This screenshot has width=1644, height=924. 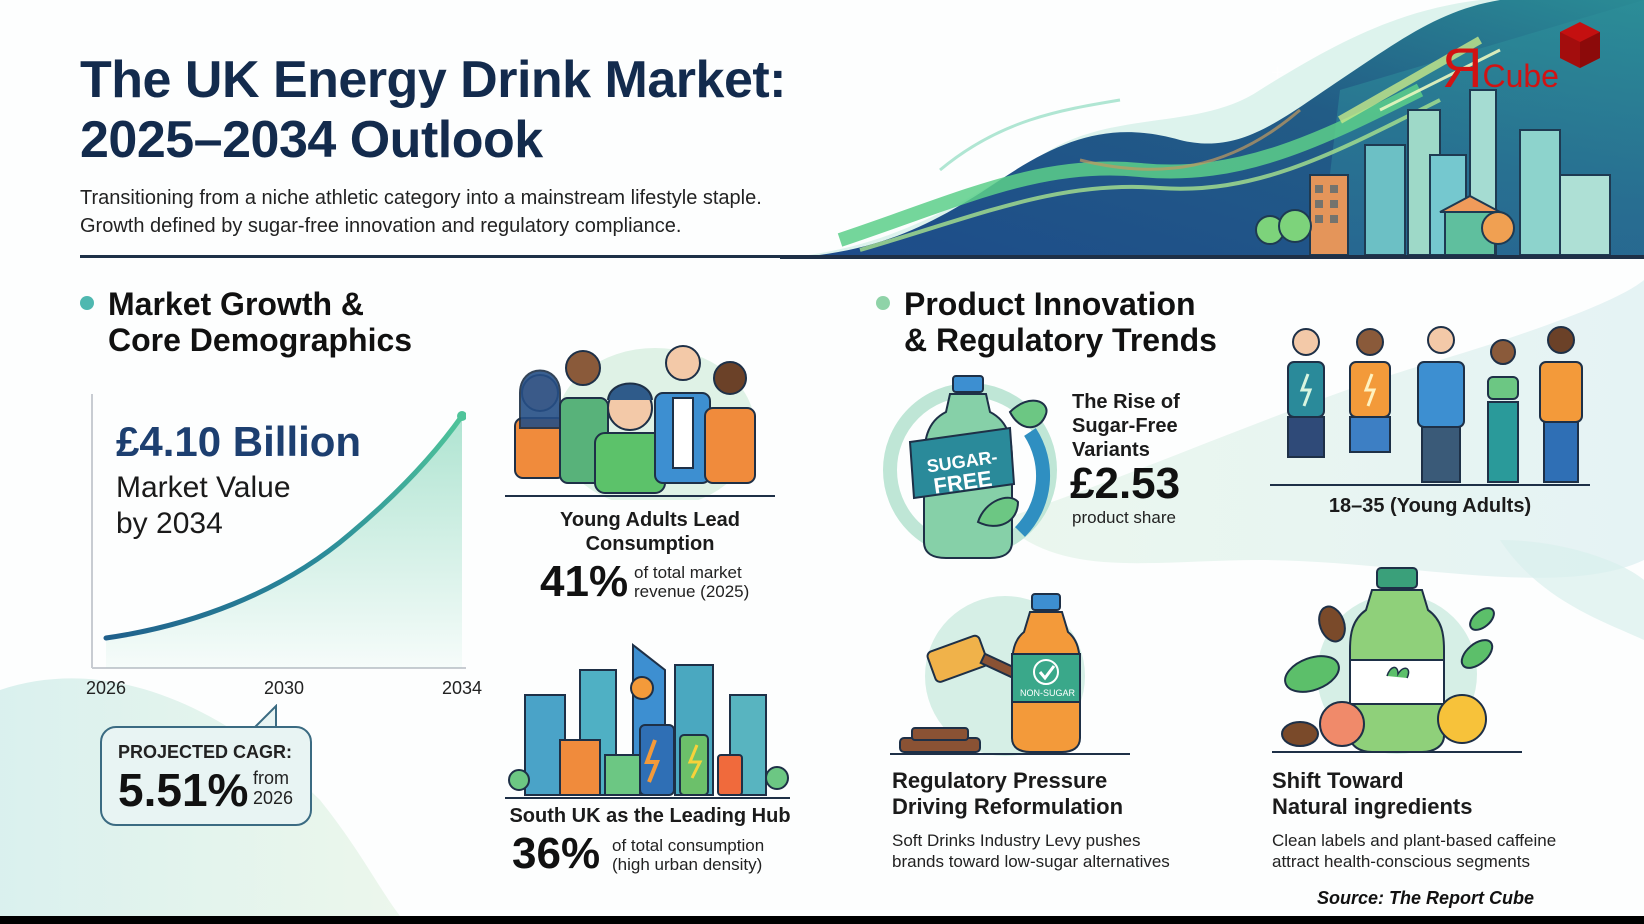 What do you see at coordinates (1031, 861) in the screenshot?
I see `regulatory-desc-line-2: brands toward low-sugar alternatives` at bounding box center [1031, 861].